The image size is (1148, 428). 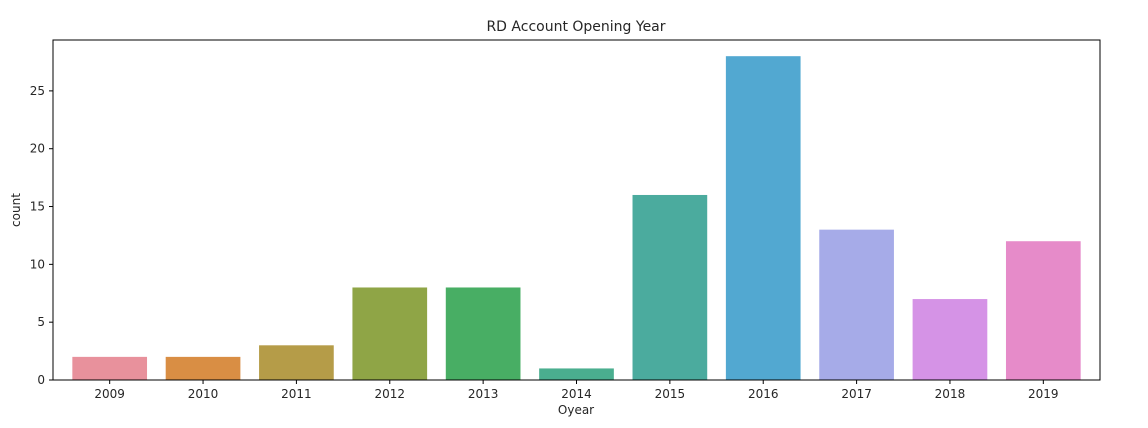 What do you see at coordinates (763, 218) in the screenshot?
I see `bar-2016` at bounding box center [763, 218].